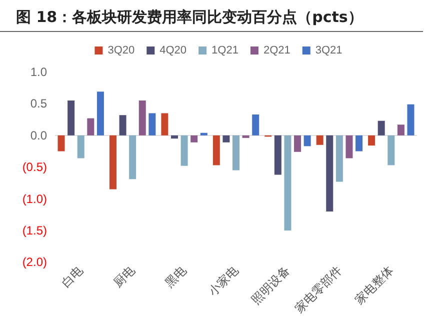  Describe the element at coordinates (39, 135) in the screenshot. I see `y-tick-label: 0.0` at that location.